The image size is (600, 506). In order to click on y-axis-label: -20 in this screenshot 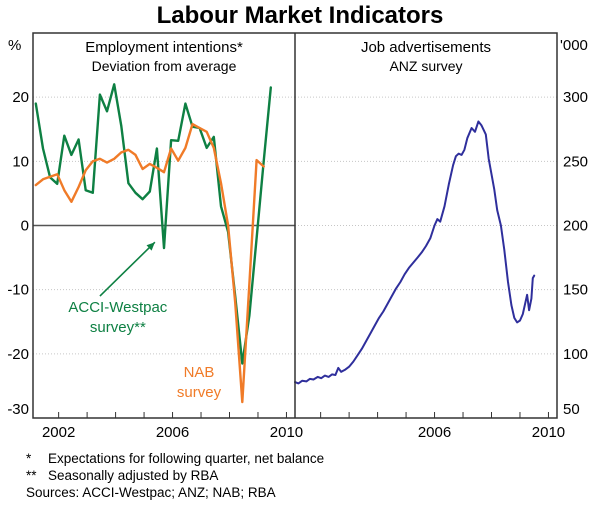, I will do `click(18, 354)`.